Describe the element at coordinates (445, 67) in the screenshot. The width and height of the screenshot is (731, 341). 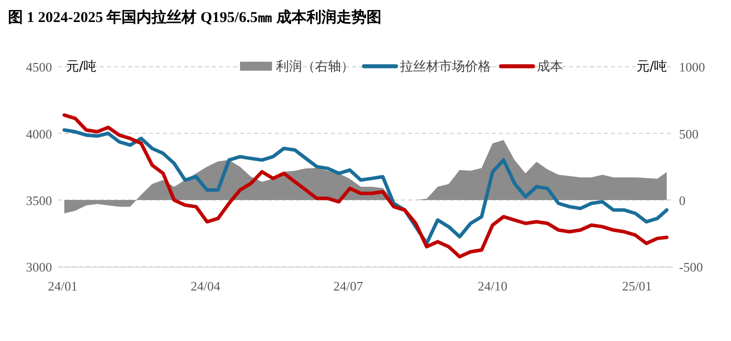
I see `legend-label: 拉丝材市场价格` at that location.